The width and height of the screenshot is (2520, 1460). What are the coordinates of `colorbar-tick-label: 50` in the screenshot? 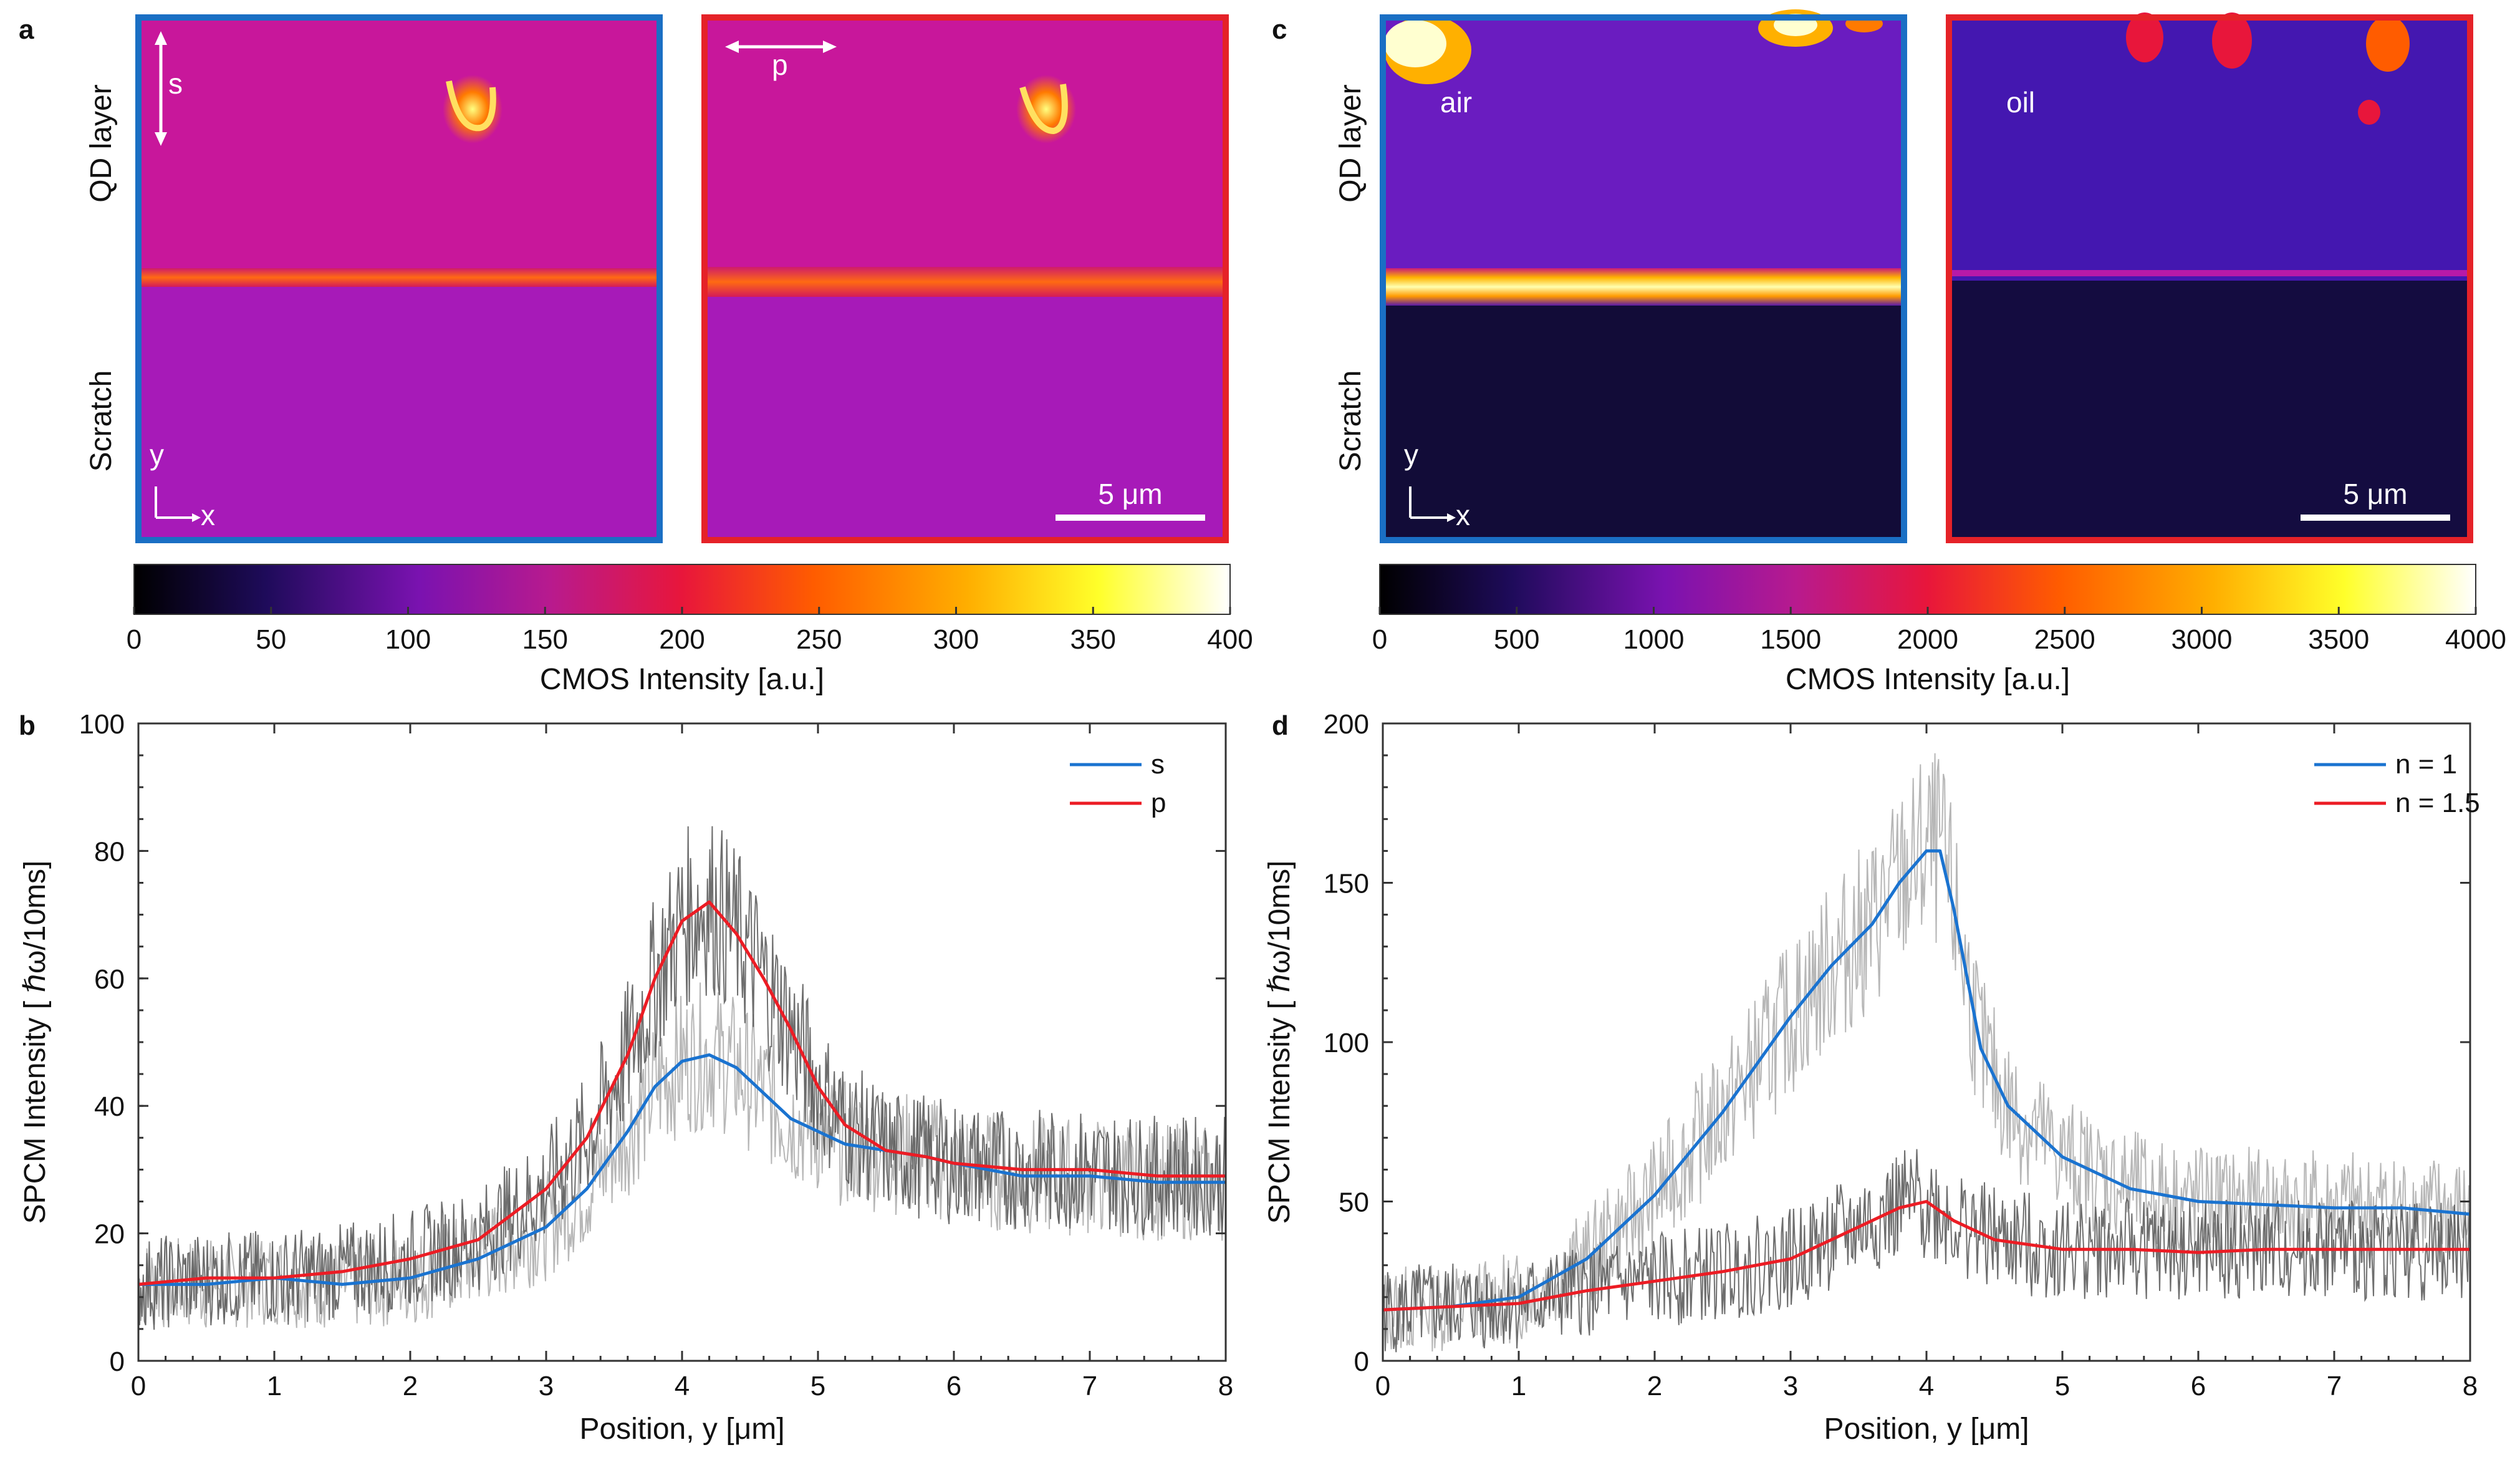 It's located at (271, 639).